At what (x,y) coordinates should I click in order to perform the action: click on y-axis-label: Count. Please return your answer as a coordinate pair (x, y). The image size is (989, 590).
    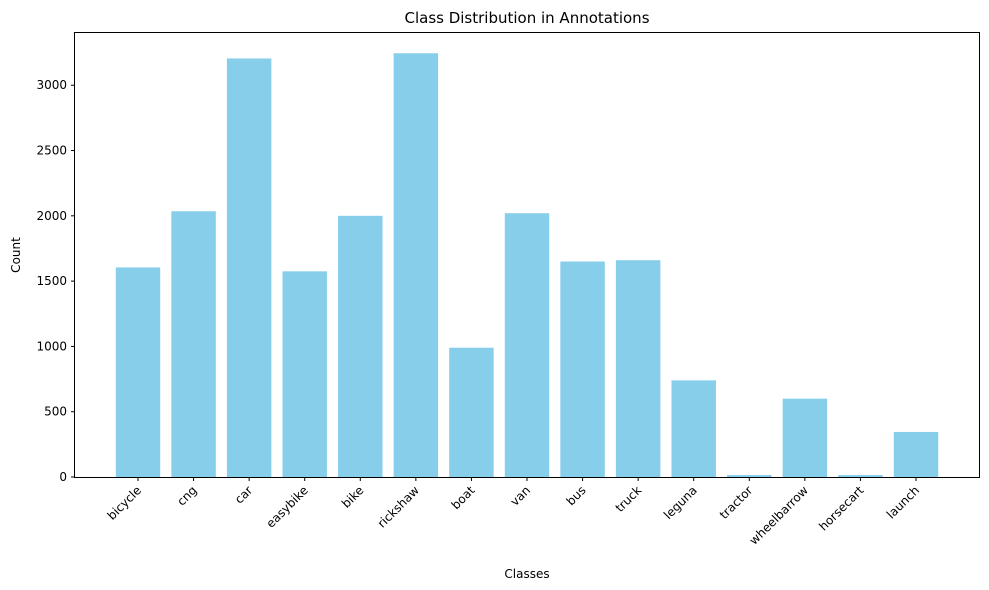
    Looking at the image, I should click on (16, 255).